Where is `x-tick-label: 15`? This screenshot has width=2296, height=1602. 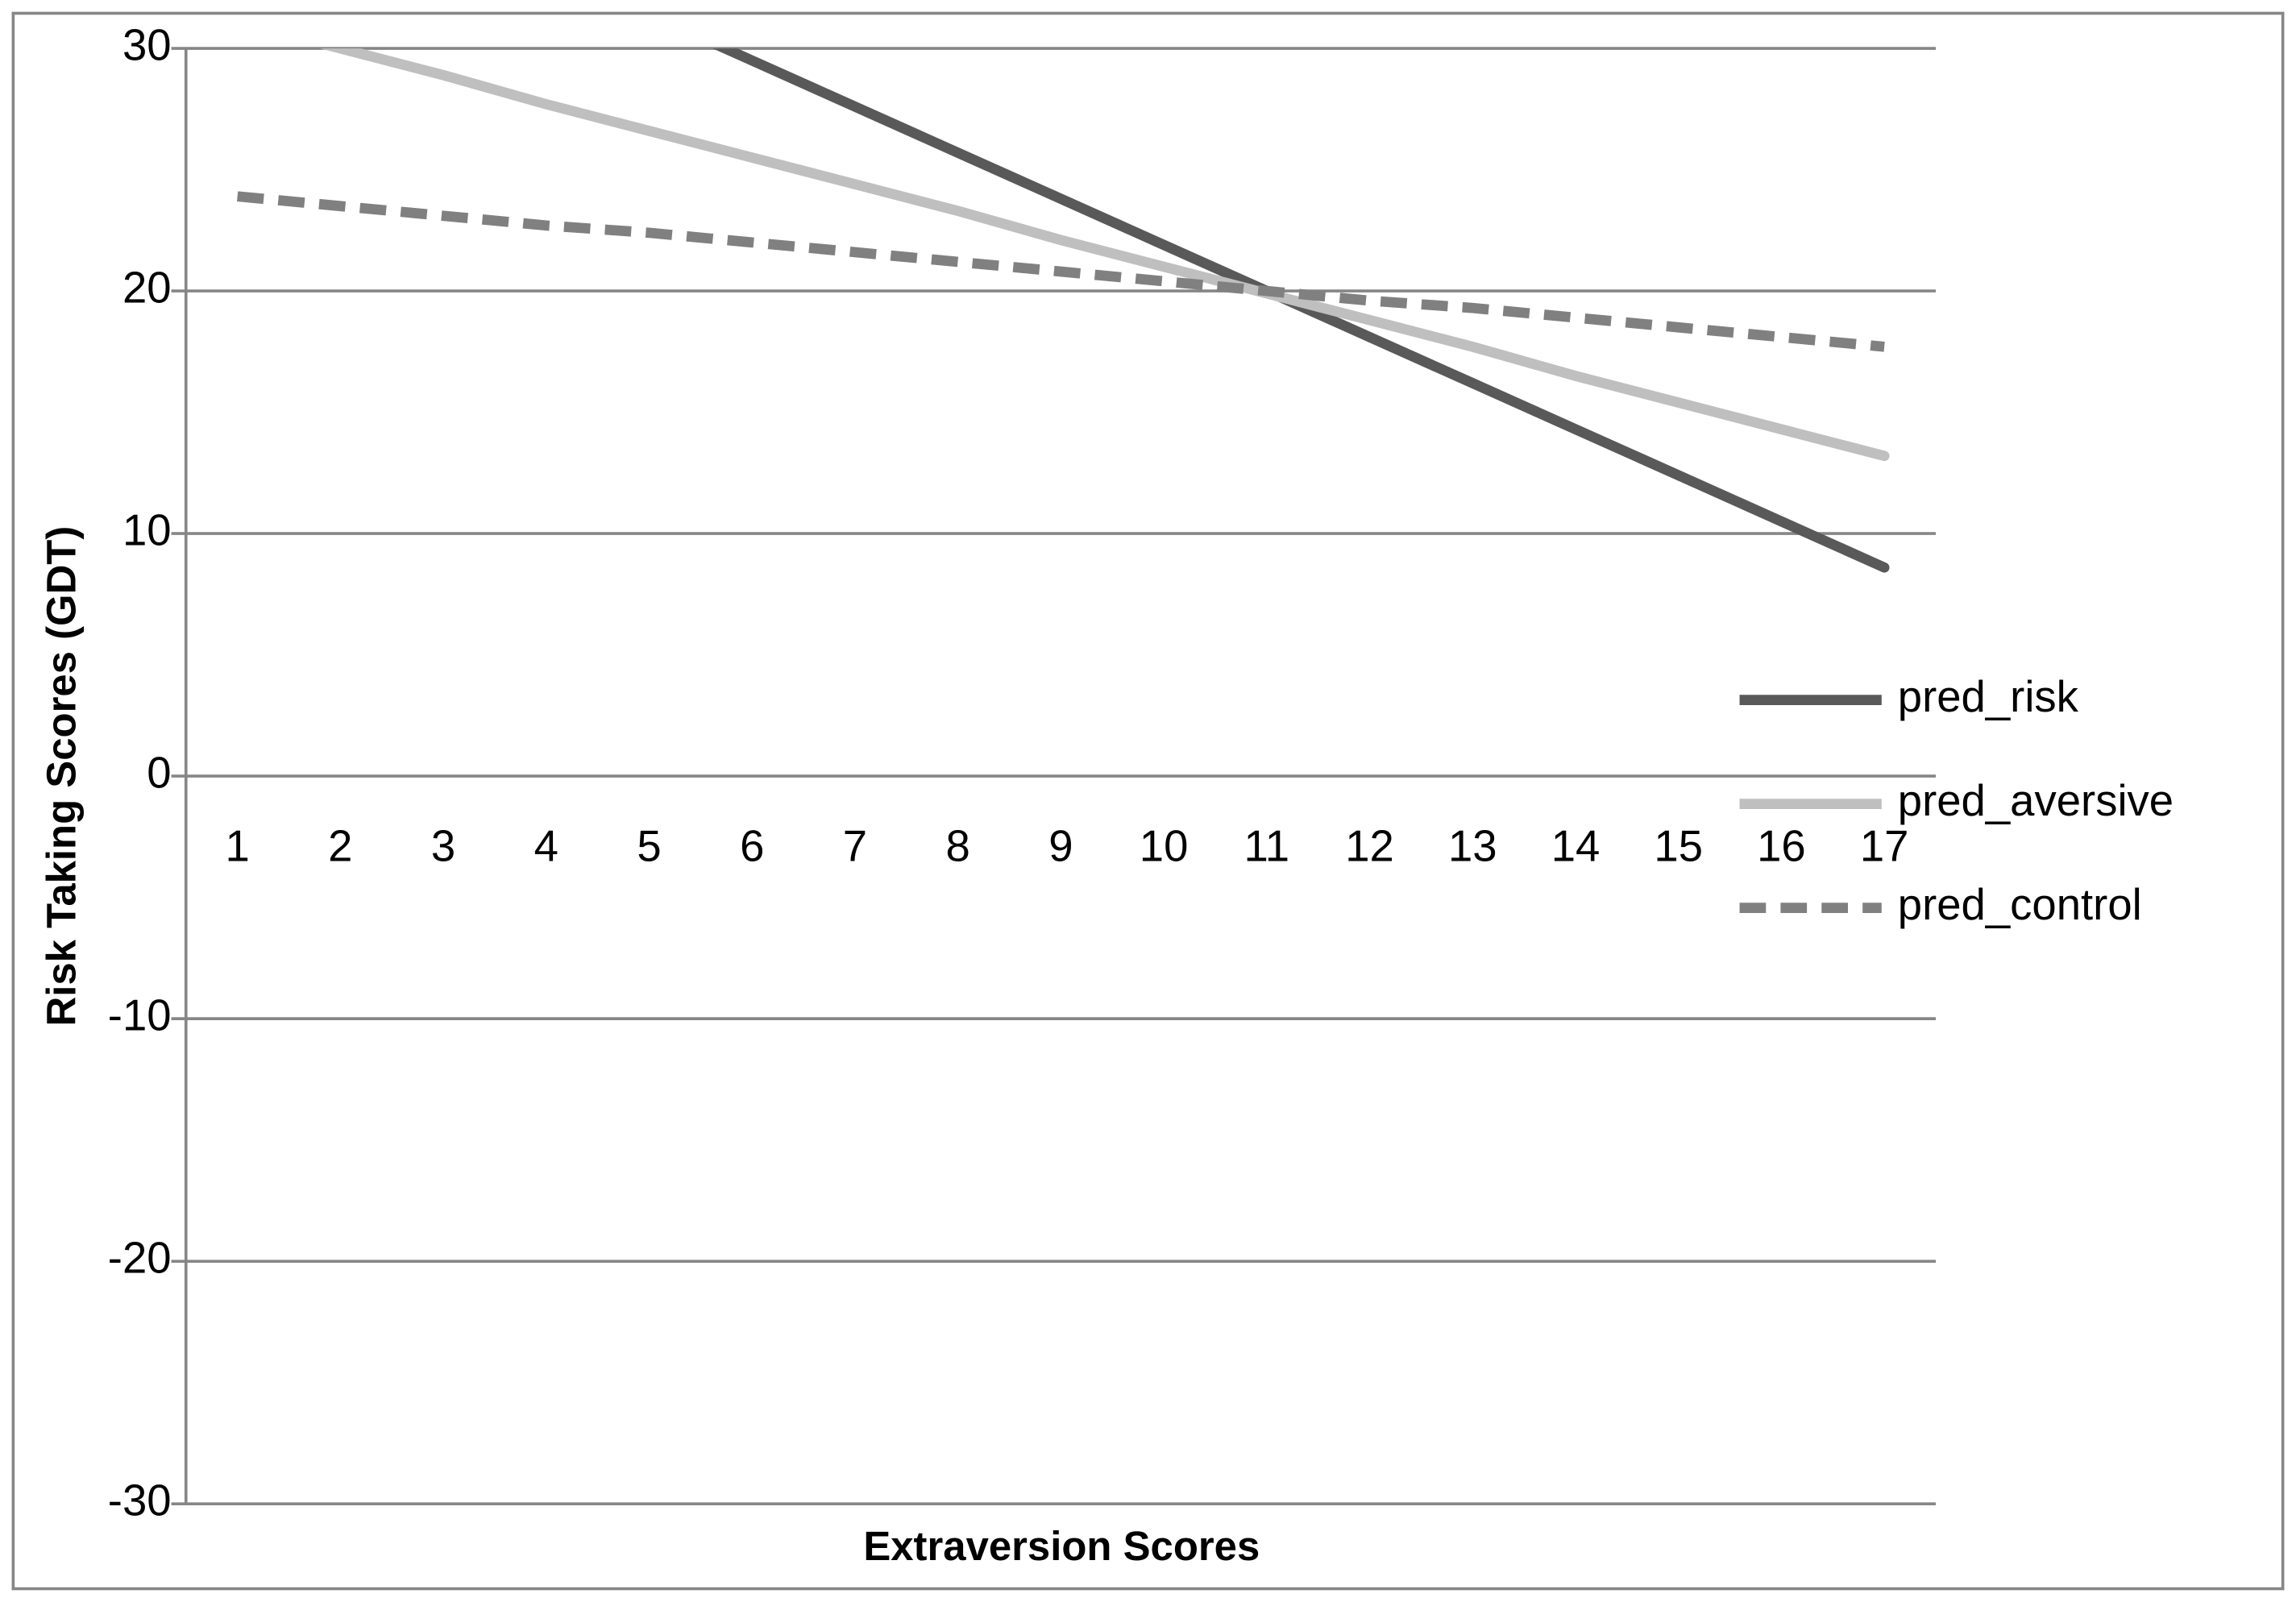 x-tick-label: 15 is located at coordinates (1679, 845).